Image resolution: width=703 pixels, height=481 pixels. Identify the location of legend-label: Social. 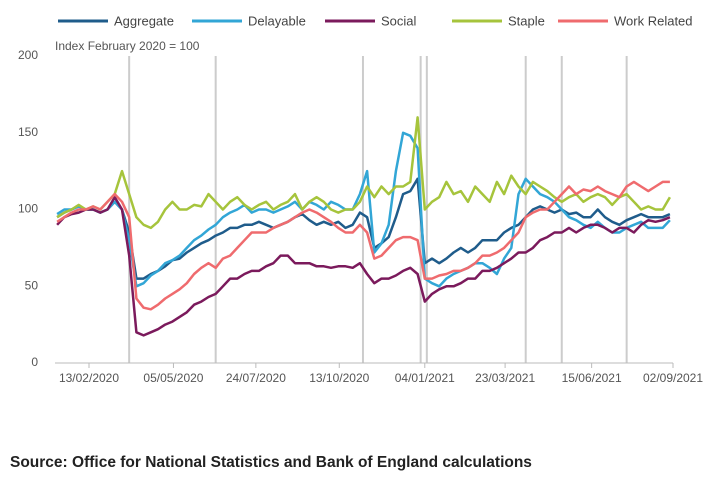
(399, 20).